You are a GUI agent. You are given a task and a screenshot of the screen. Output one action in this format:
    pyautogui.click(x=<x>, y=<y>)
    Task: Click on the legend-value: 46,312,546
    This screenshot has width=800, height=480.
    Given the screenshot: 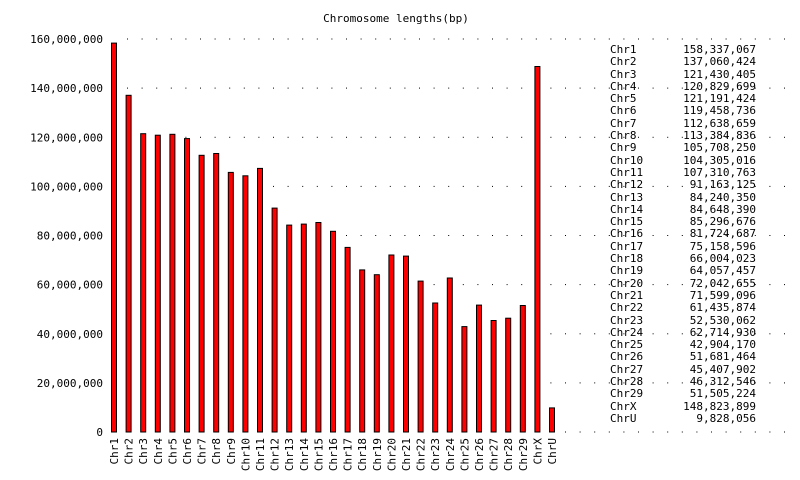 What is the action you would take?
    pyautogui.click(x=722, y=382)
    